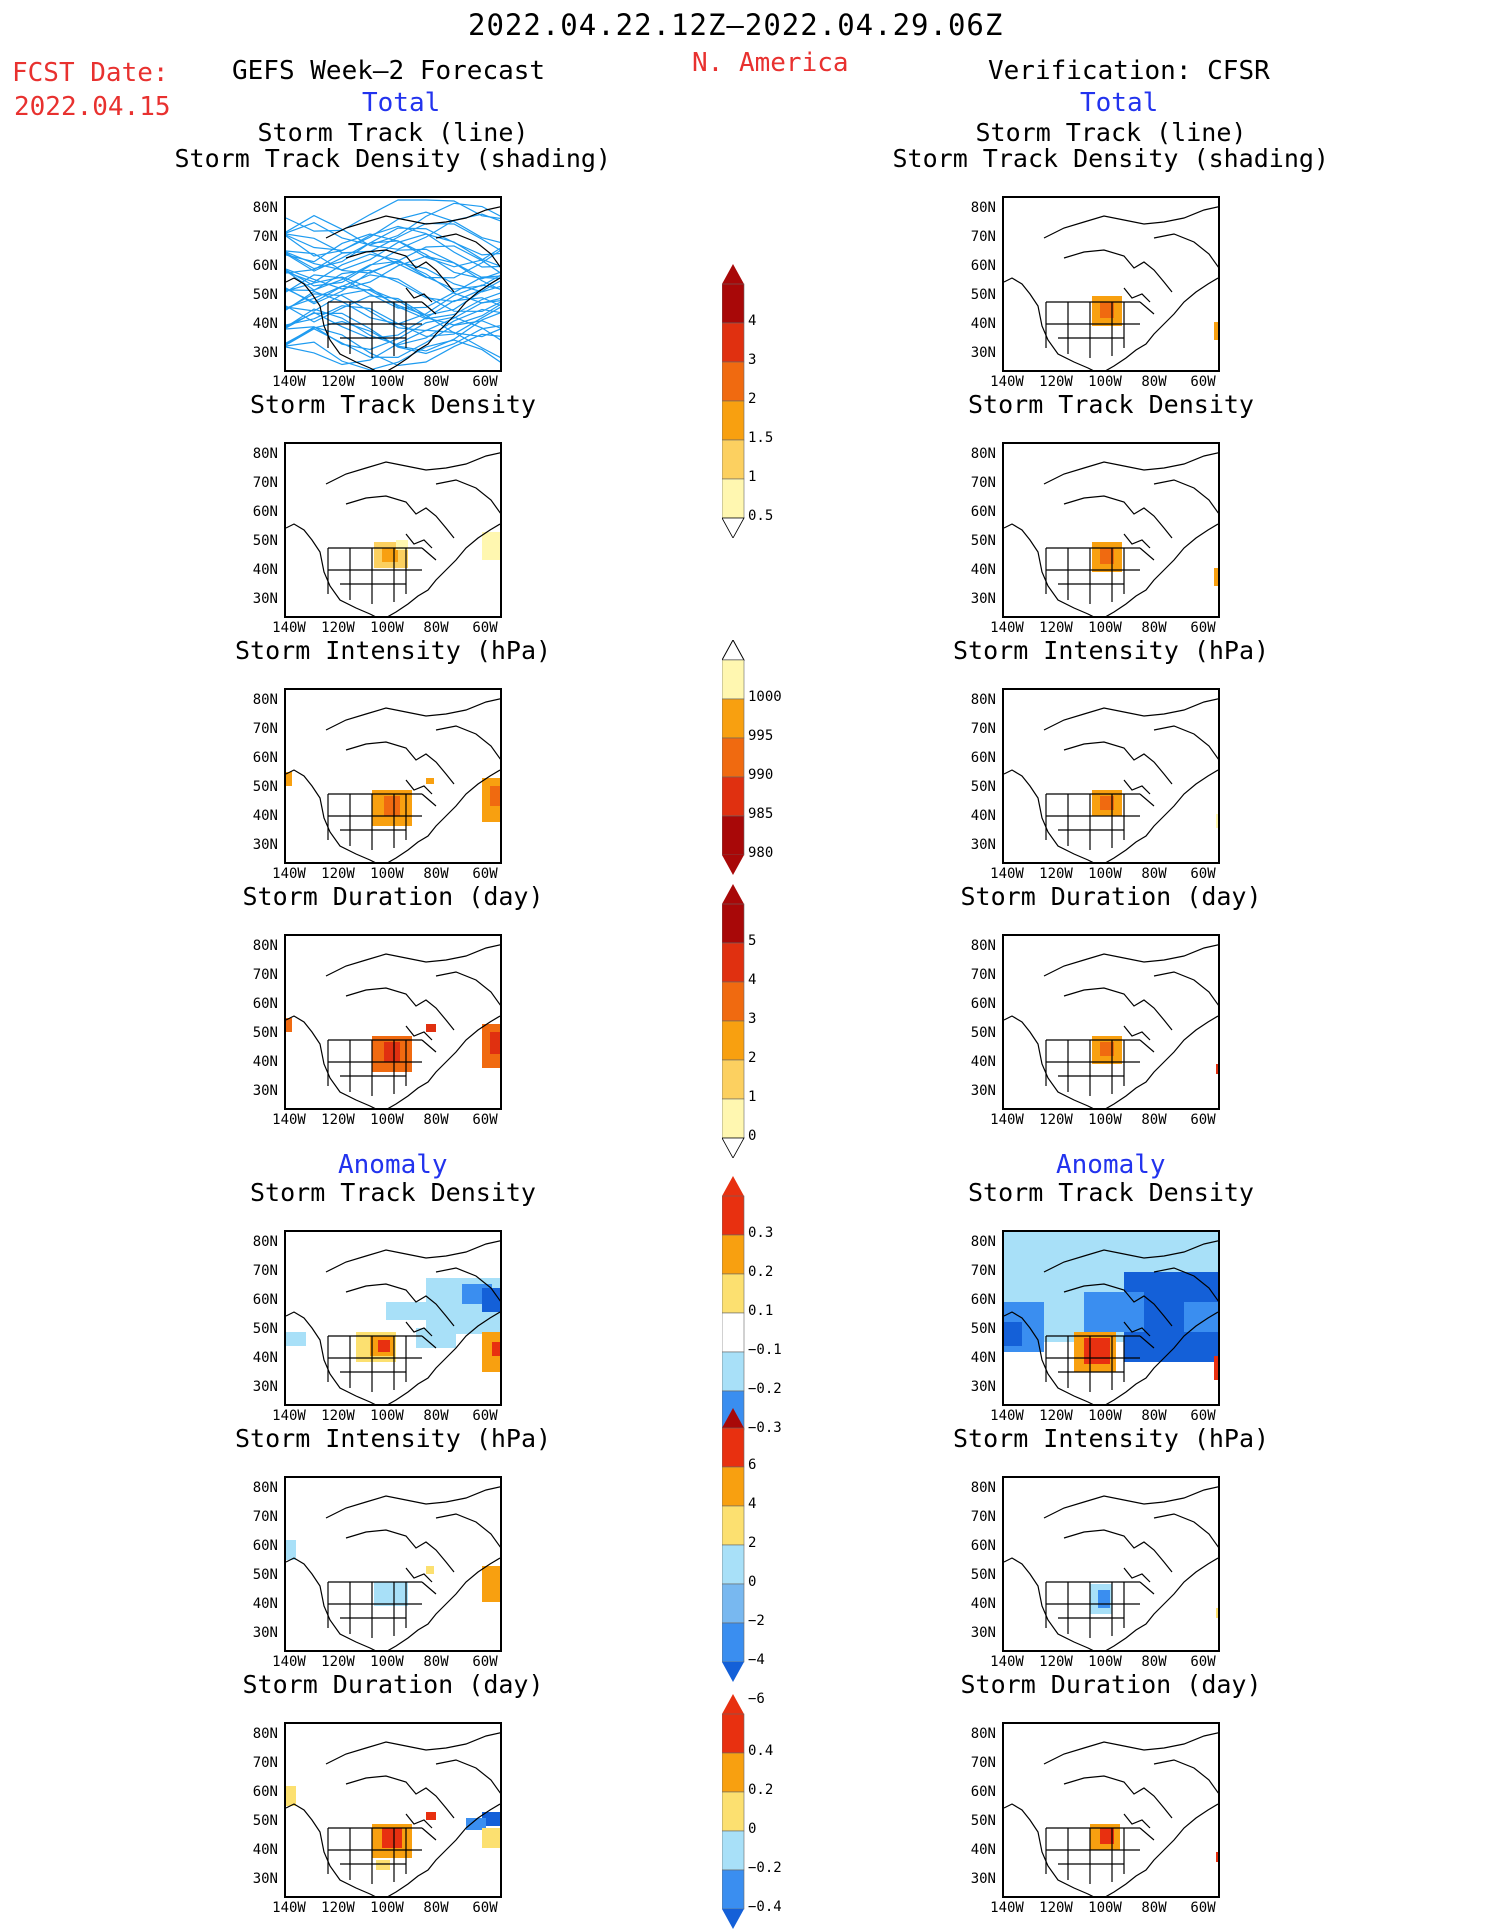 This screenshot has height=1929, width=1487. I want to click on total-intensity-colorbar, so click(733, 757).